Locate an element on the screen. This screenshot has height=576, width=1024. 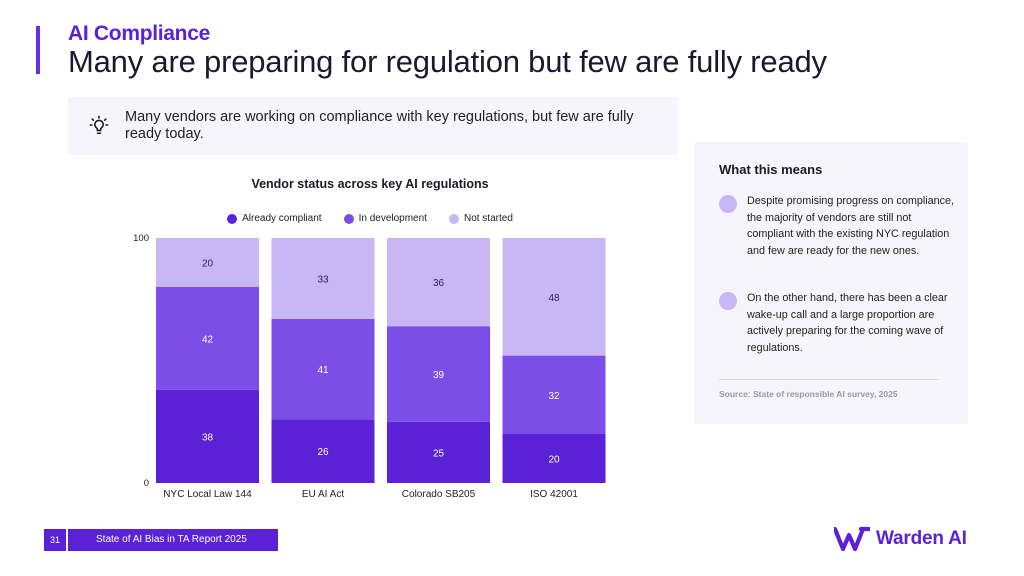
legend-item: In development is located at coordinates (385, 218).